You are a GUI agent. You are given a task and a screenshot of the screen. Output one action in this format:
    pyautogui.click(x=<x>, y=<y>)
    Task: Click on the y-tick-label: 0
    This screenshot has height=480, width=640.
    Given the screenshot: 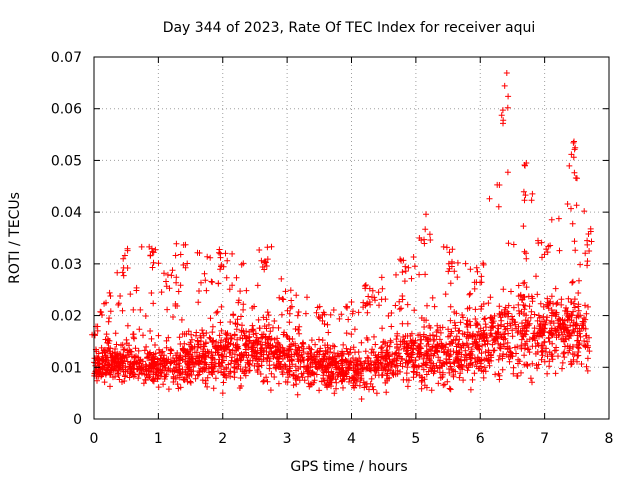 What is the action you would take?
    pyautogui.click(x=77, y=420)
    